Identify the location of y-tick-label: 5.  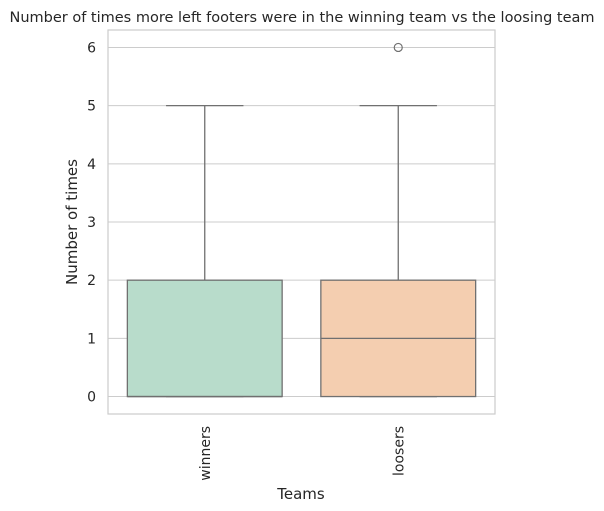
(91, 107).